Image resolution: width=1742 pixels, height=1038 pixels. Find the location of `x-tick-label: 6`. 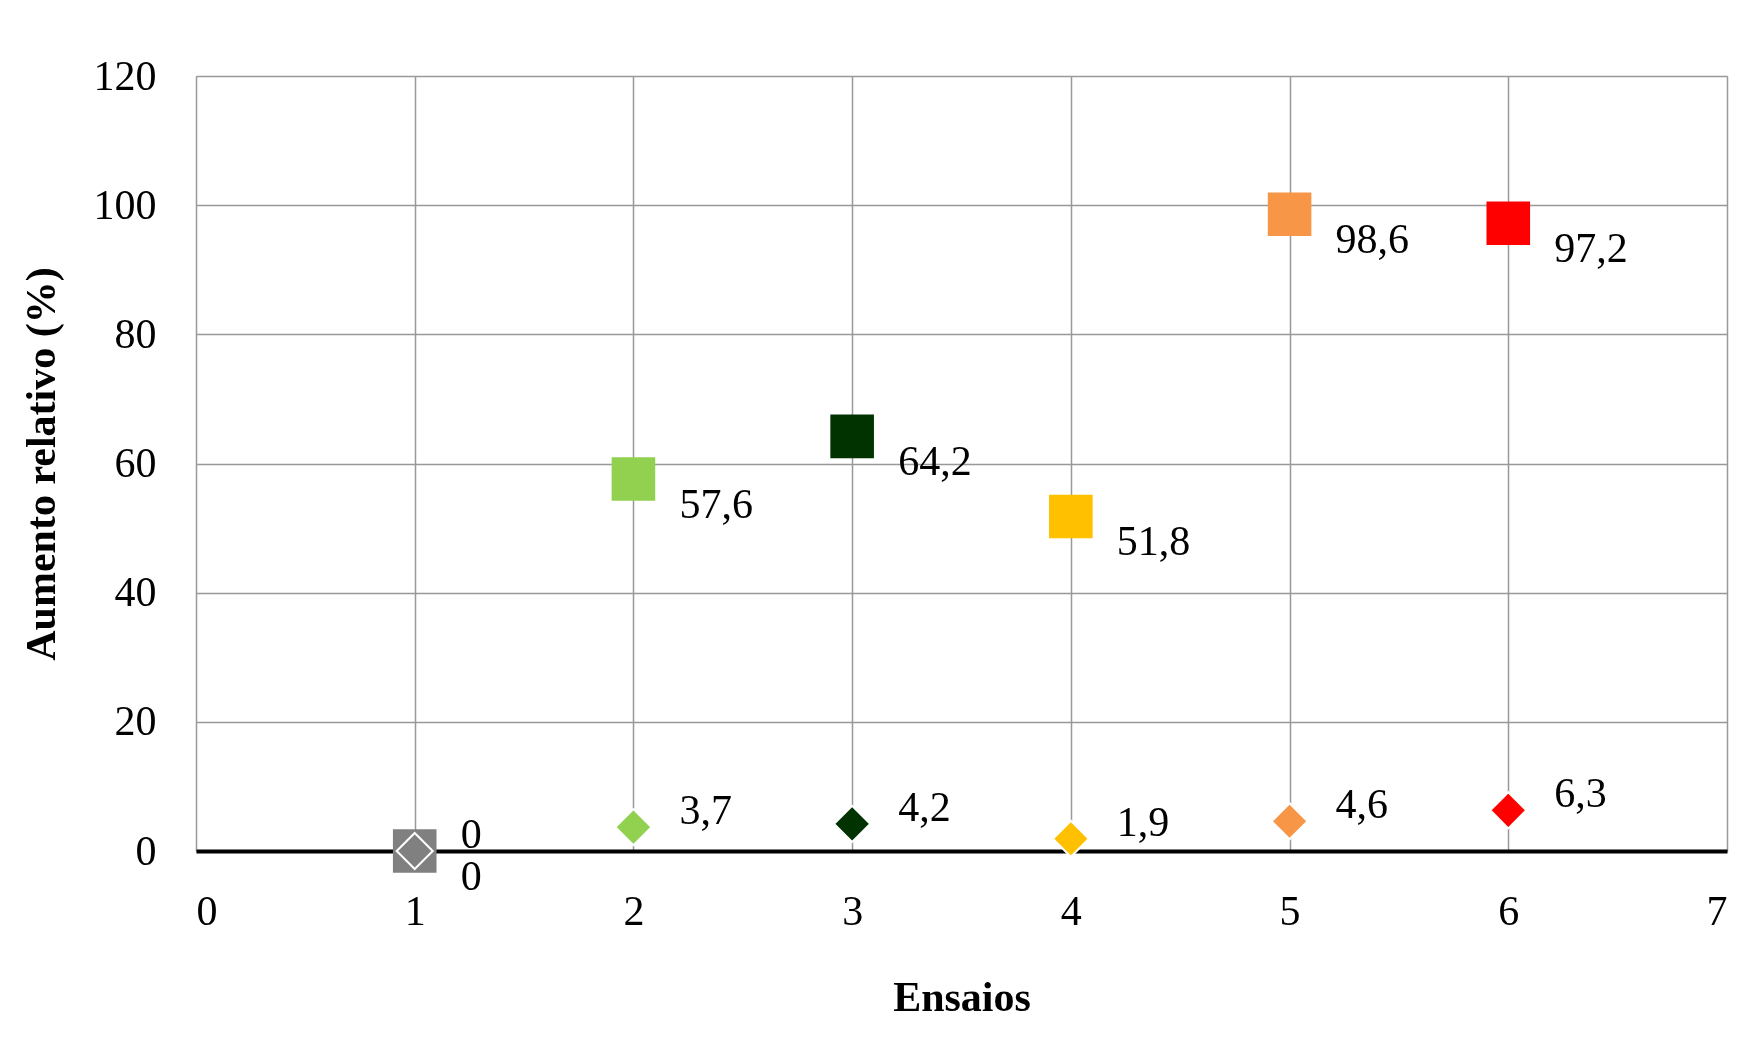

x-tick-label: 6 is located at coordinates (1509, 910).